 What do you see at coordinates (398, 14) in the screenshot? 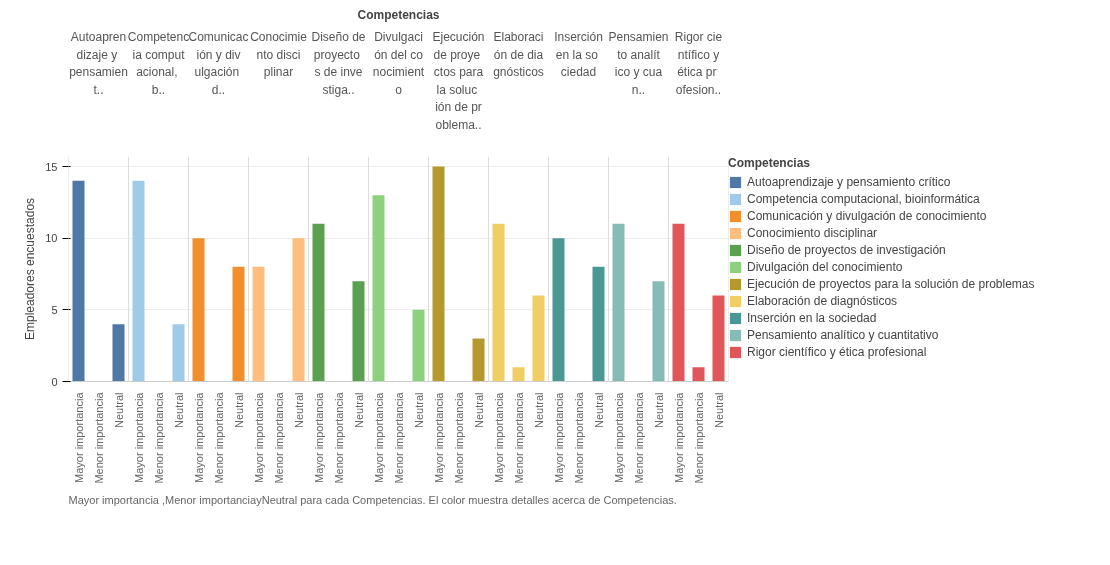
I see `legend-title: Competencias` at bounding box center [398, 14].